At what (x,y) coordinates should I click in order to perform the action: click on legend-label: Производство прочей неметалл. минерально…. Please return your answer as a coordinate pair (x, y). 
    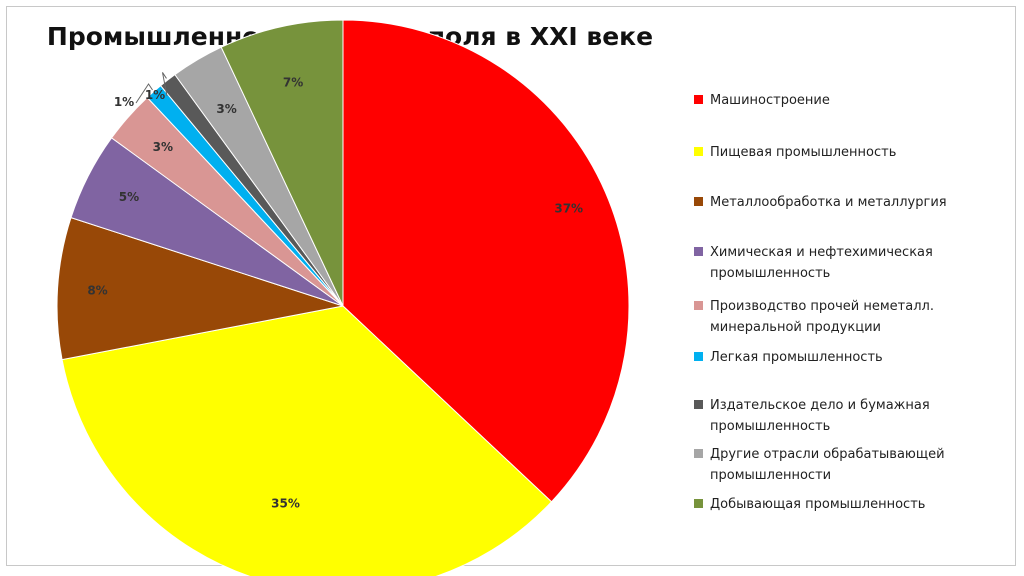
    Looking at the image, I should click on (822, 317).